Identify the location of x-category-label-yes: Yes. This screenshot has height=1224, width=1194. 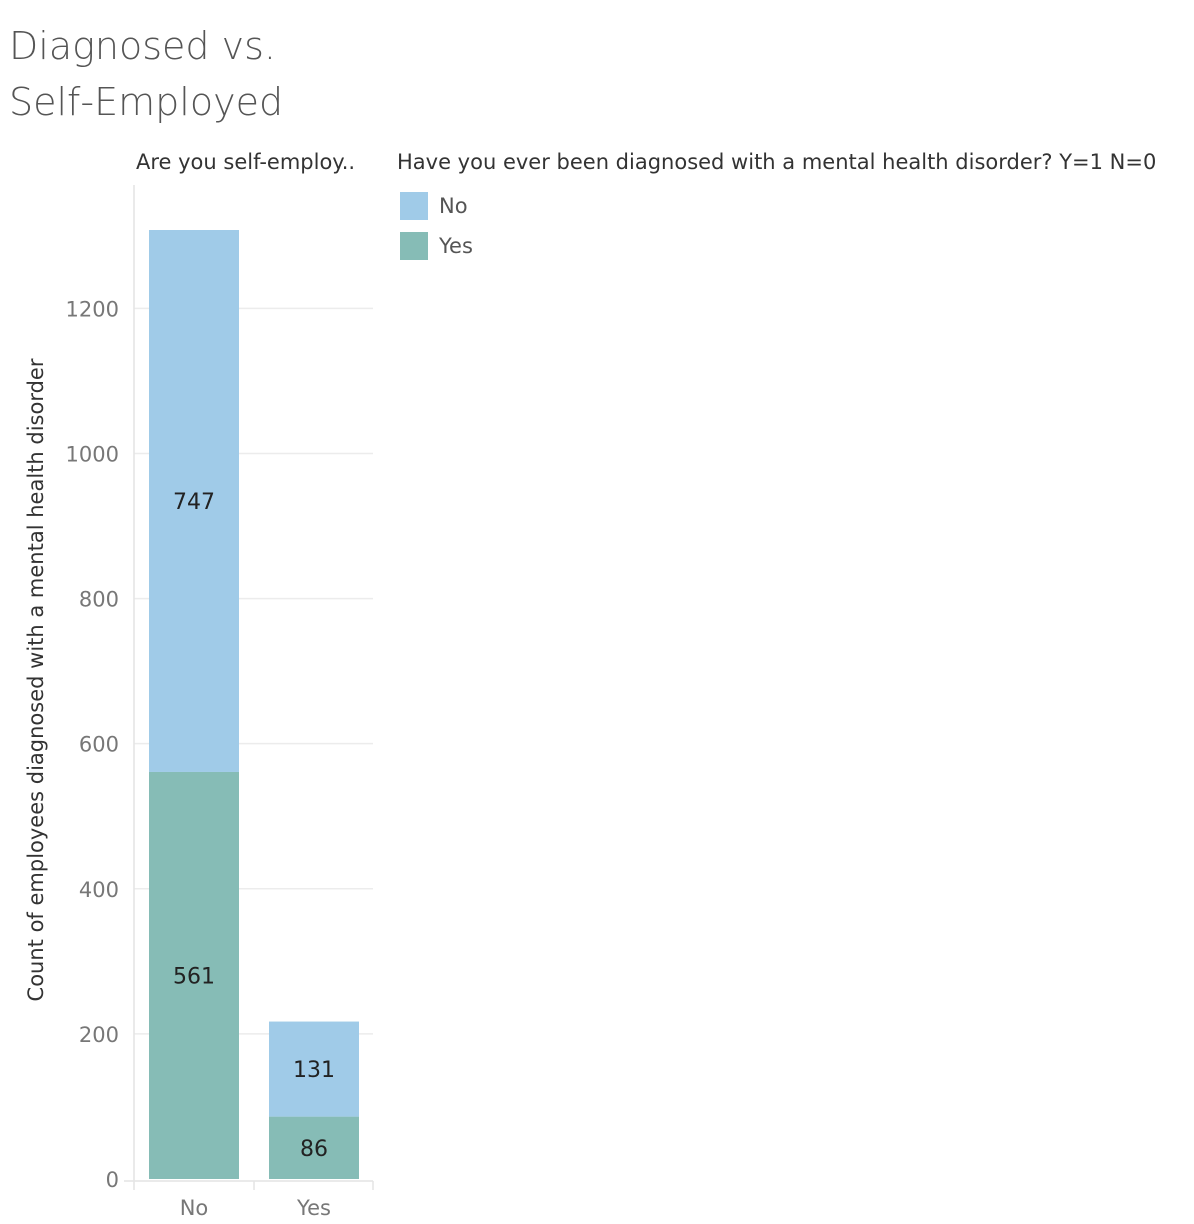
(313, 1208).